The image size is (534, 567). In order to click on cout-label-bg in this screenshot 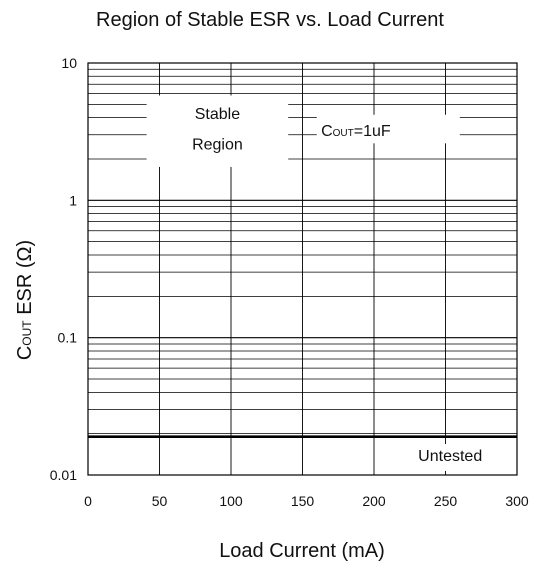, I will do `click(388, 129)`.